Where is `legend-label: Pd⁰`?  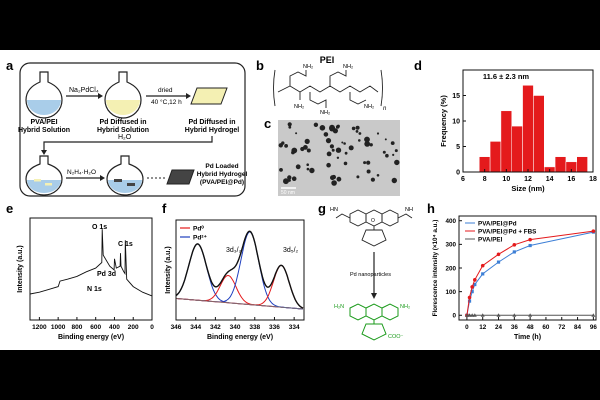
legend-label: Pd⁰ is located at coordinates (198, 229).